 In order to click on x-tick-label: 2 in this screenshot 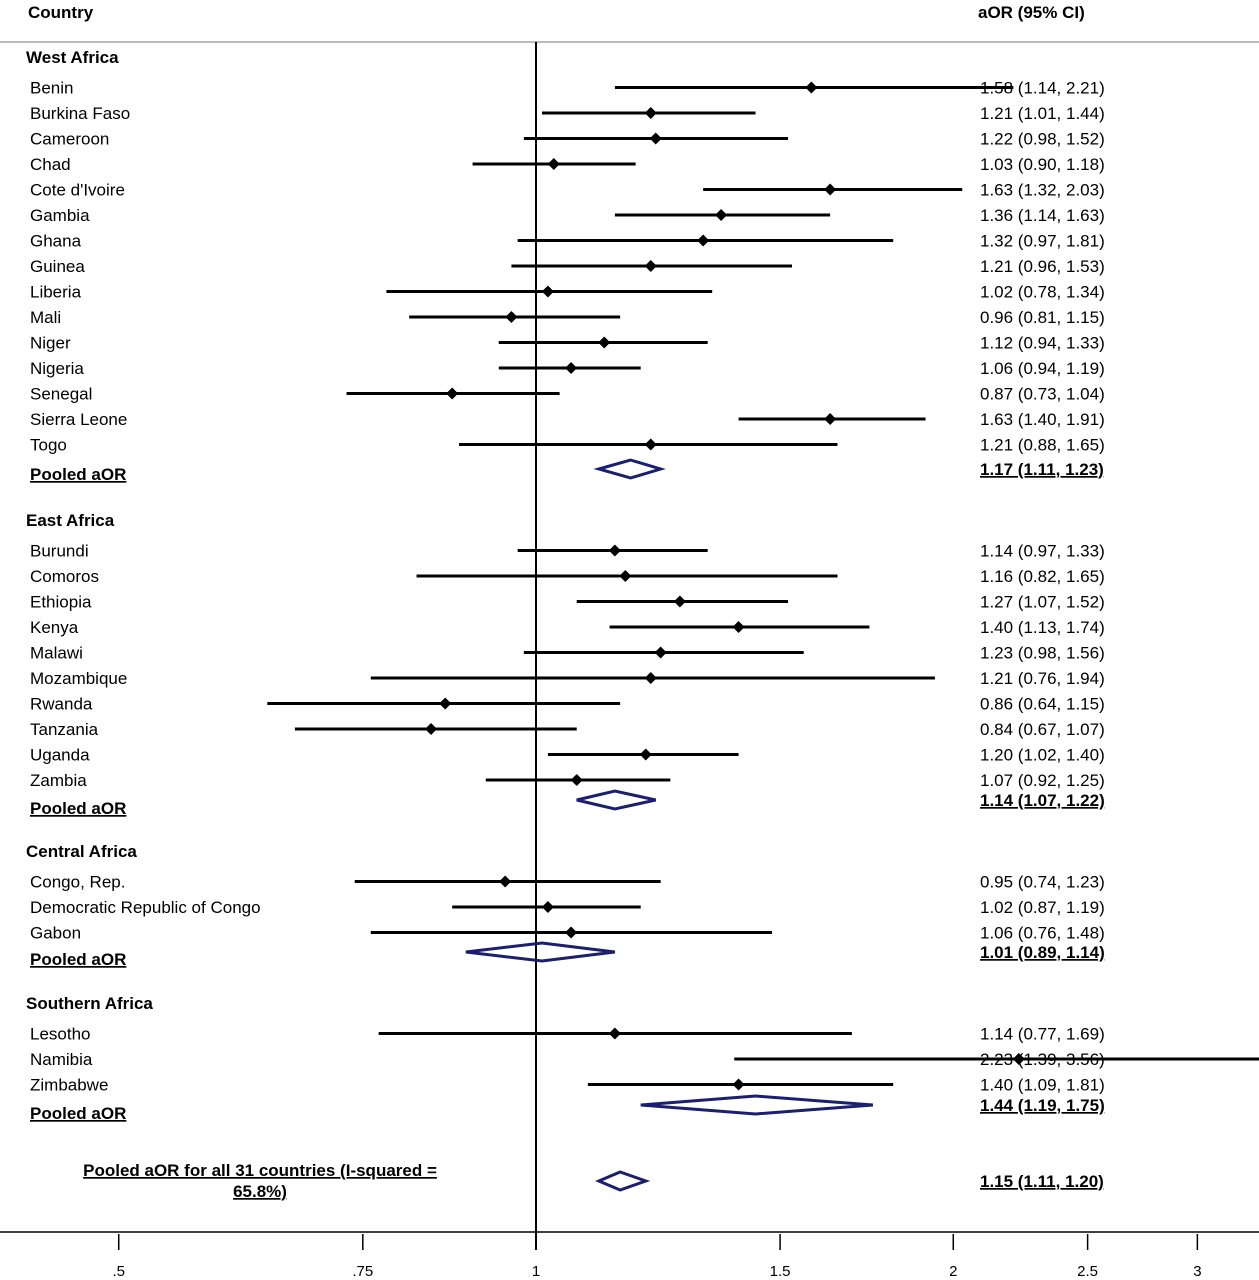, I will do `click(953, 1271)`.